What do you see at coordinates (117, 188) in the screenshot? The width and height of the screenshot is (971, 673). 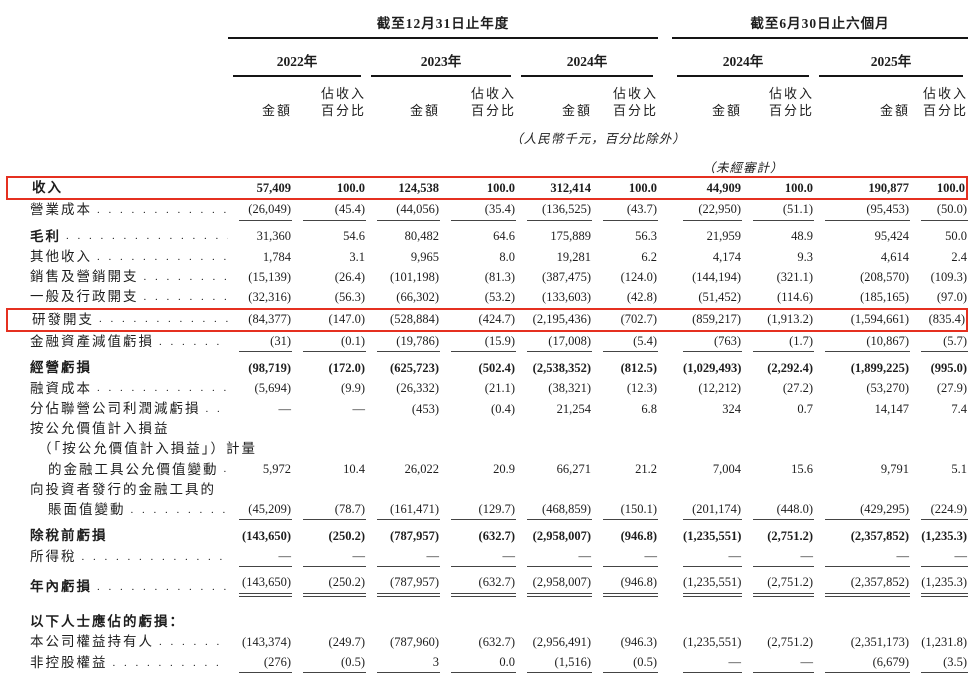 I see `row-label: 收入` at bounding box center [117, 188].